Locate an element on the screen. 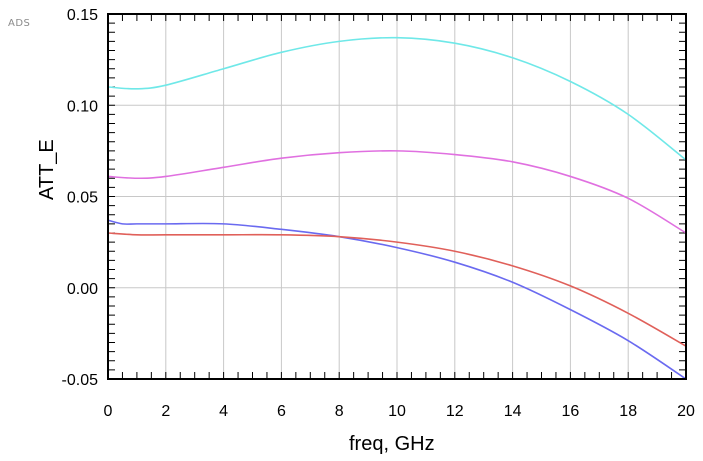  y-tick-label: 0.15 is located at coordinates (82, 15).